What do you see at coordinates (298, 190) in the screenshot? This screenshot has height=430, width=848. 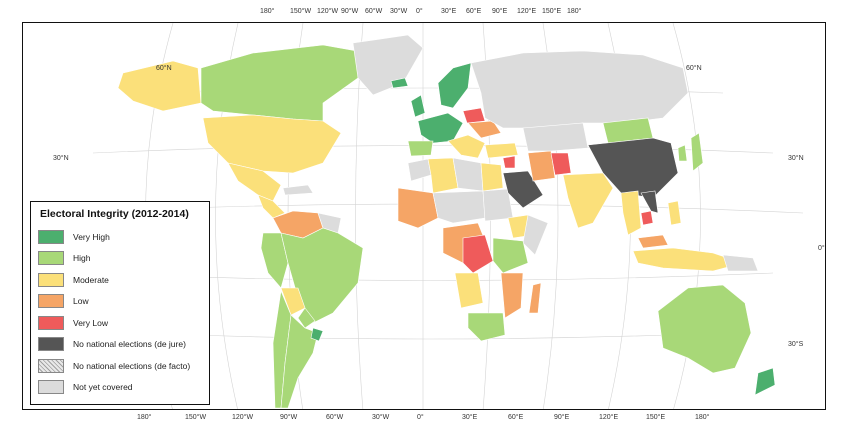 I see `country-cuba` at bounding box center [298, 190].